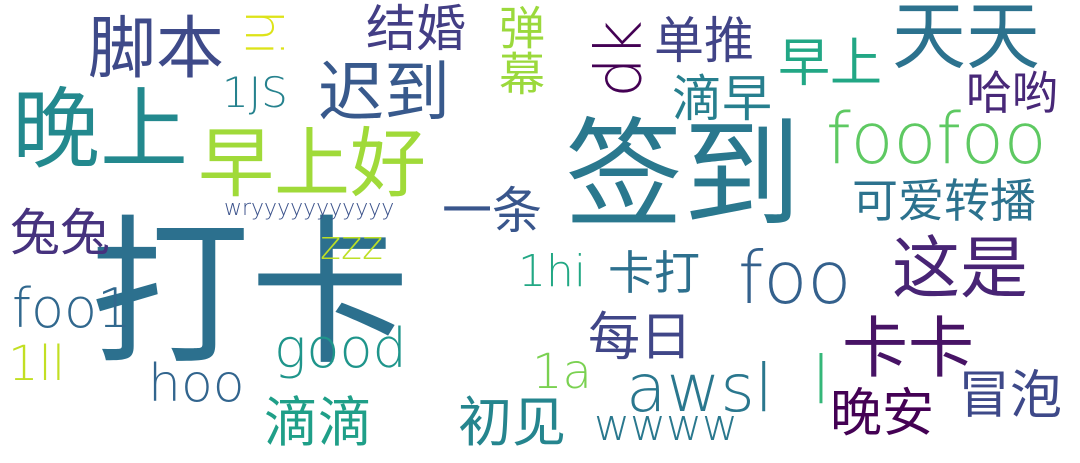 The height and width of the screenshot is (463, 1080). What do you see at coordinates (944, 201) in the screenshot?
I see `word-keai-zhuanbo: 可爱转播` at bounding box center [944, 201].